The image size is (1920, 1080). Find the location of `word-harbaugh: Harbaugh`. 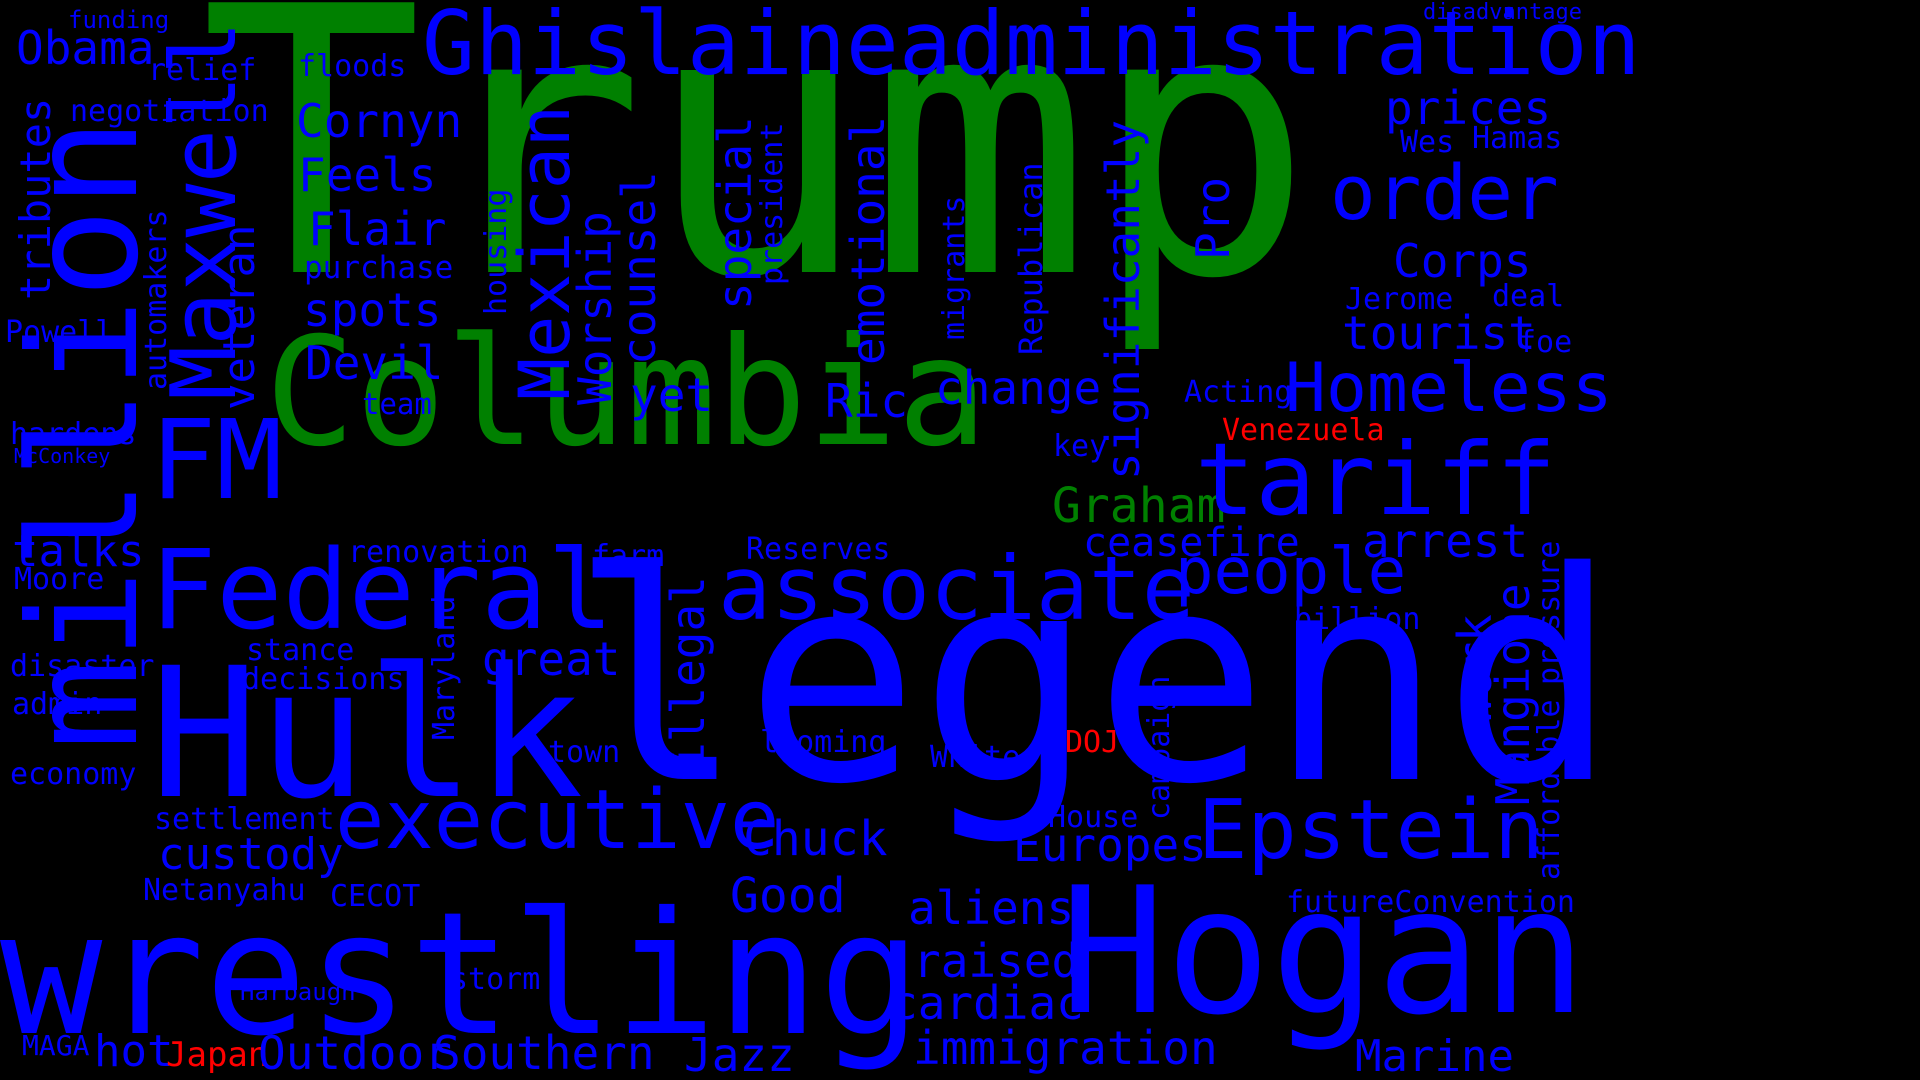

word-harbaugh: Harbaugh is located at coordinates (298, 992).